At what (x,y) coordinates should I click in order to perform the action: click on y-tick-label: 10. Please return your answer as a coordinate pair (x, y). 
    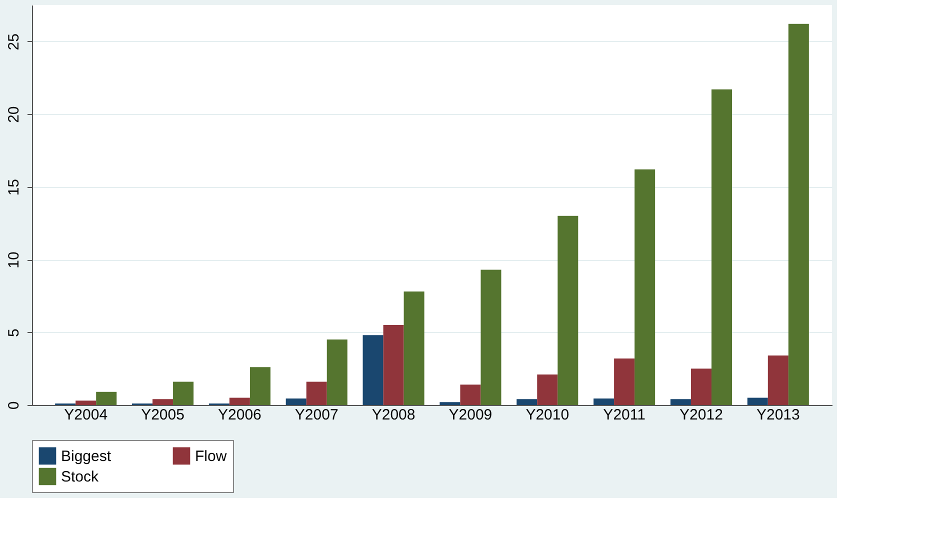
    Looking at the image, I should click on (14, 260).